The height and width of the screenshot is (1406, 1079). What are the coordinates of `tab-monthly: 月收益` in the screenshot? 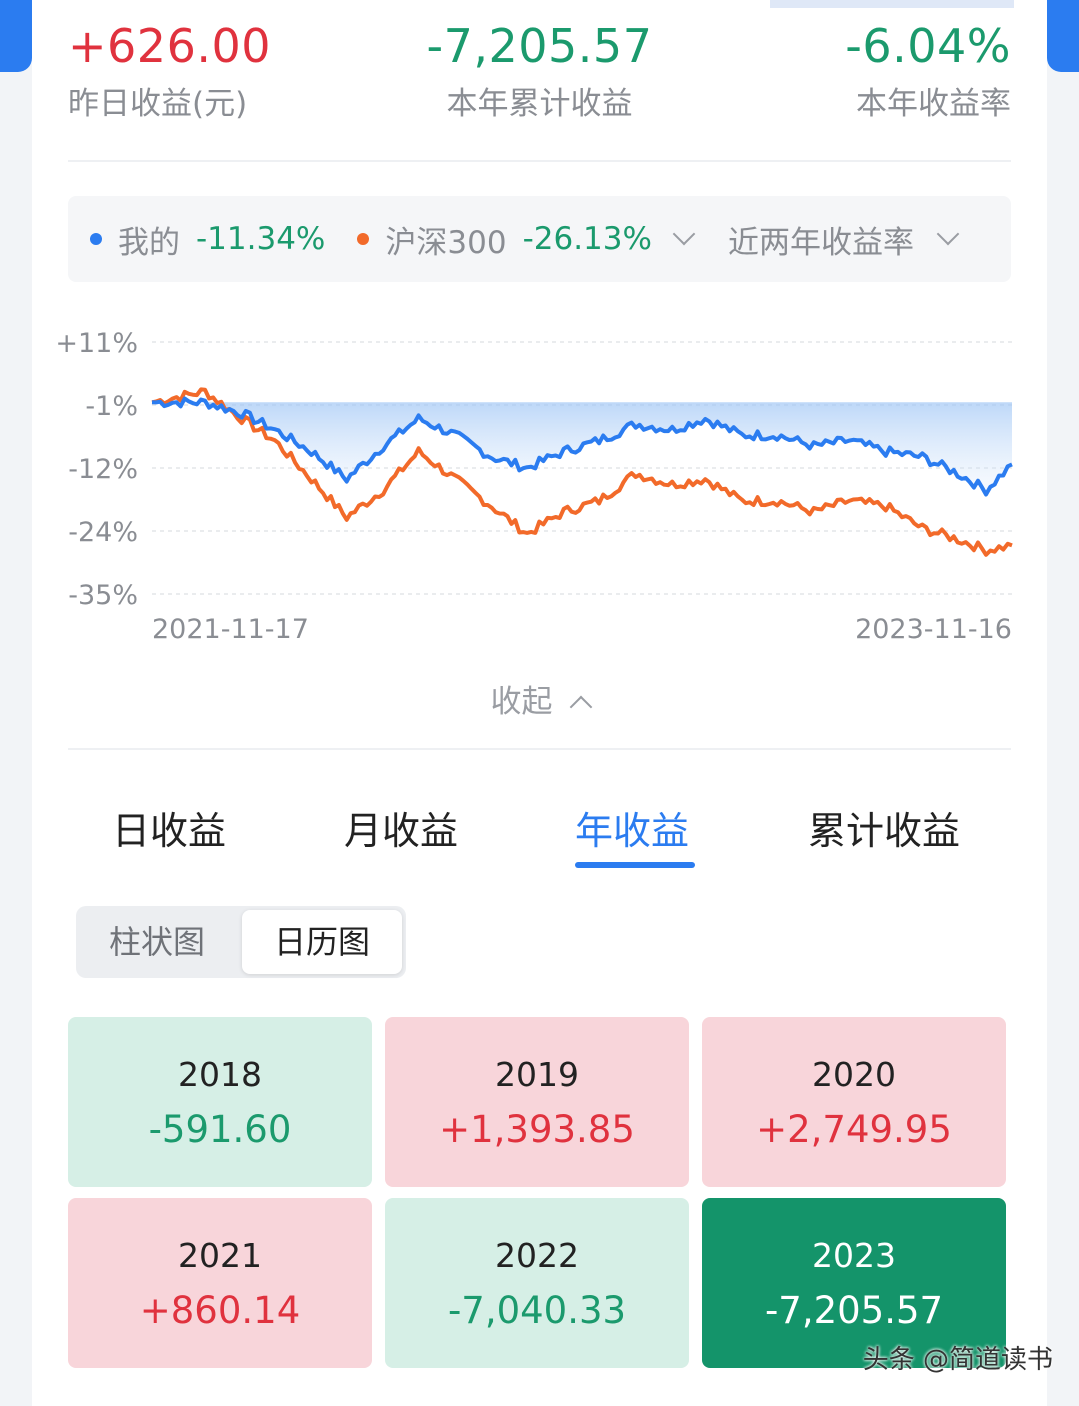 It's located at (401, 831).